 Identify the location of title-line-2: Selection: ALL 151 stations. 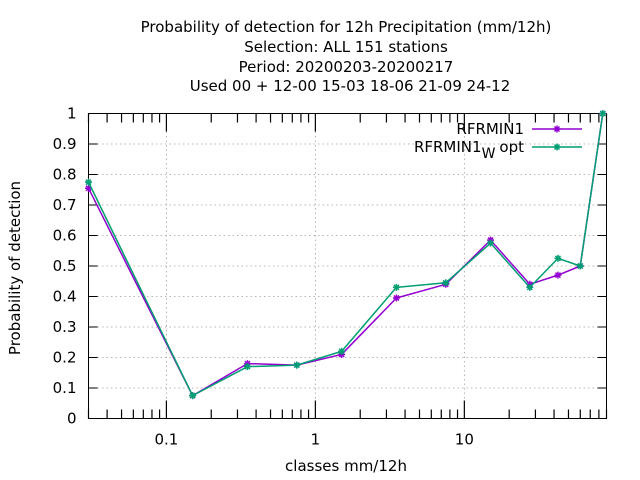
(346, 47).